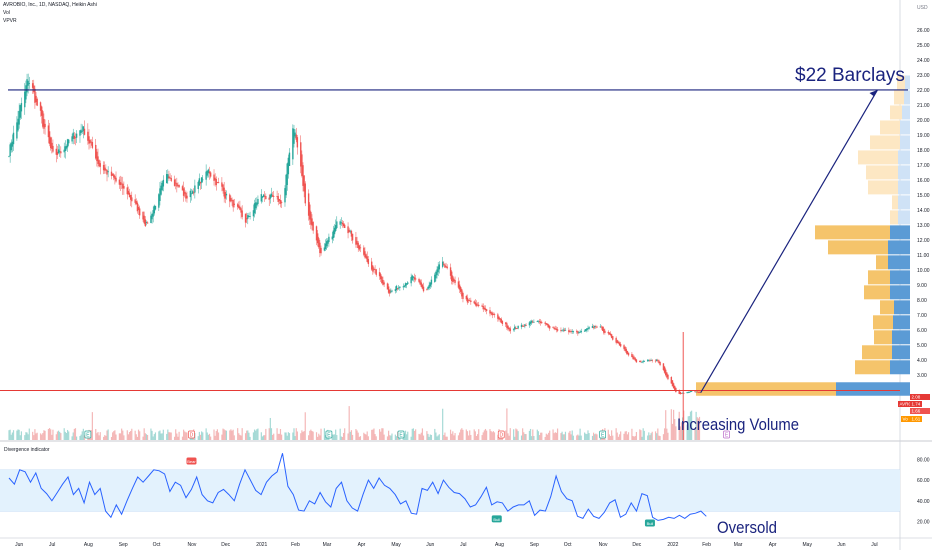  What do you see at coordinates (6, 13) in the screenshot?
I see `vol-indicator-label: Vol` at bounding box center [6, 13].